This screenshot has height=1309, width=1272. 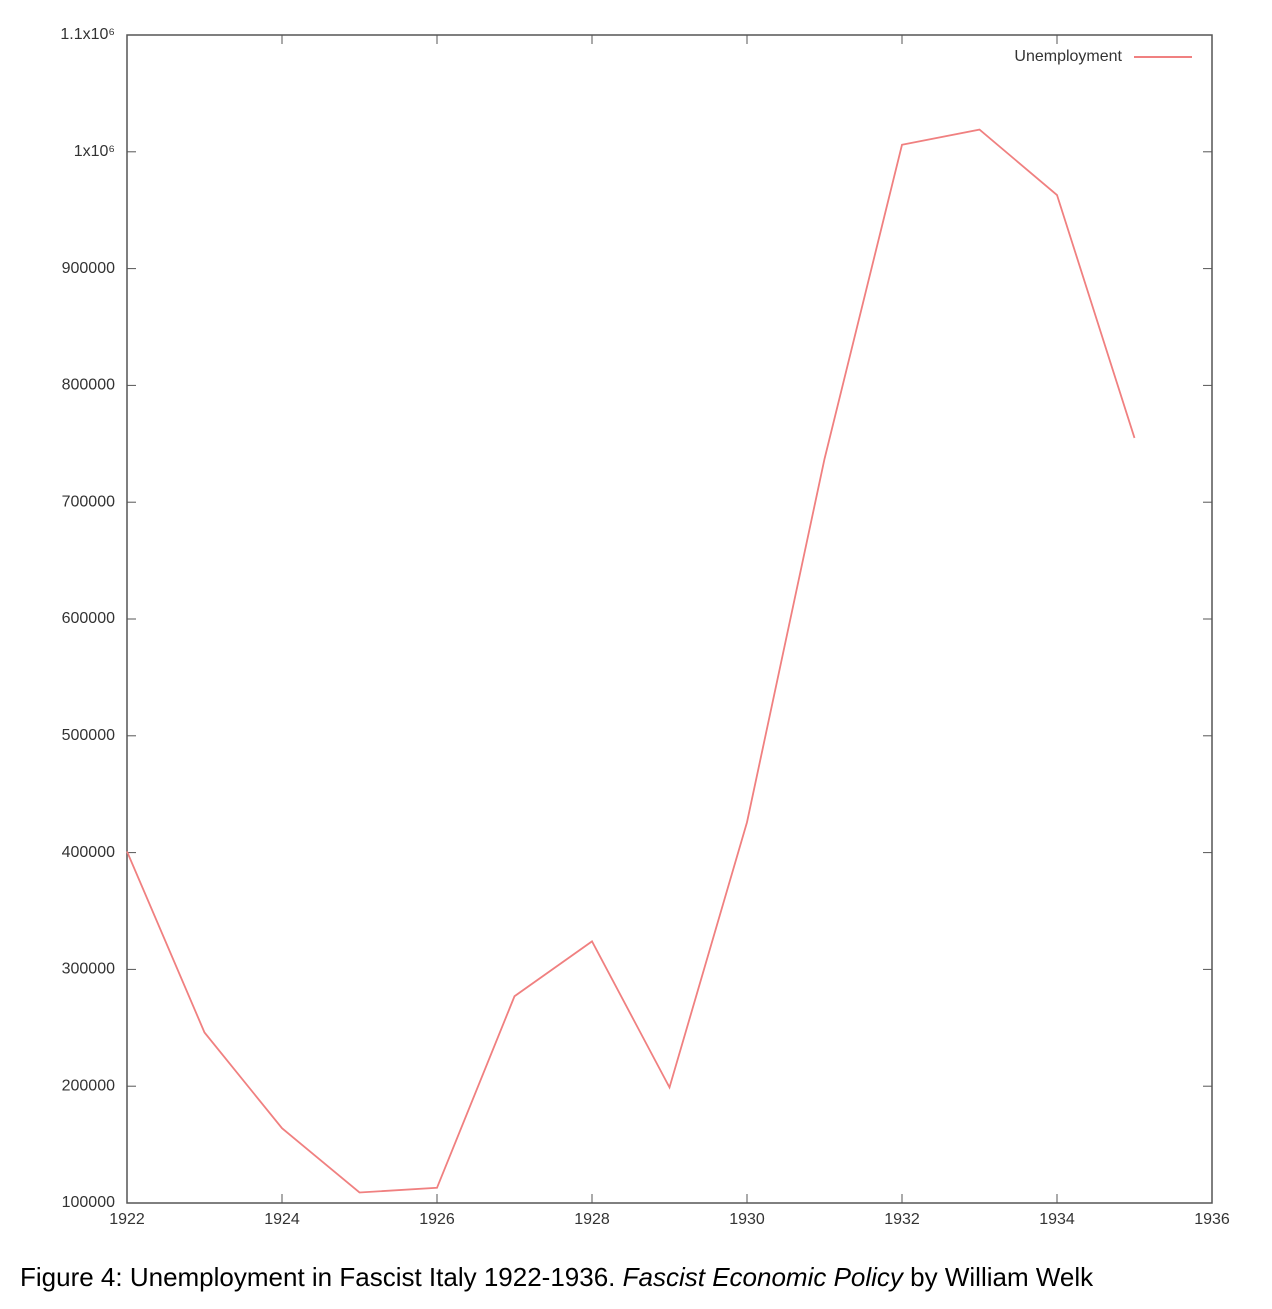 What do you see at coordinates (94, 151) in the screenshot?
I see `y-tick-label: 1x10⁶` at bounding box center [94, 151].